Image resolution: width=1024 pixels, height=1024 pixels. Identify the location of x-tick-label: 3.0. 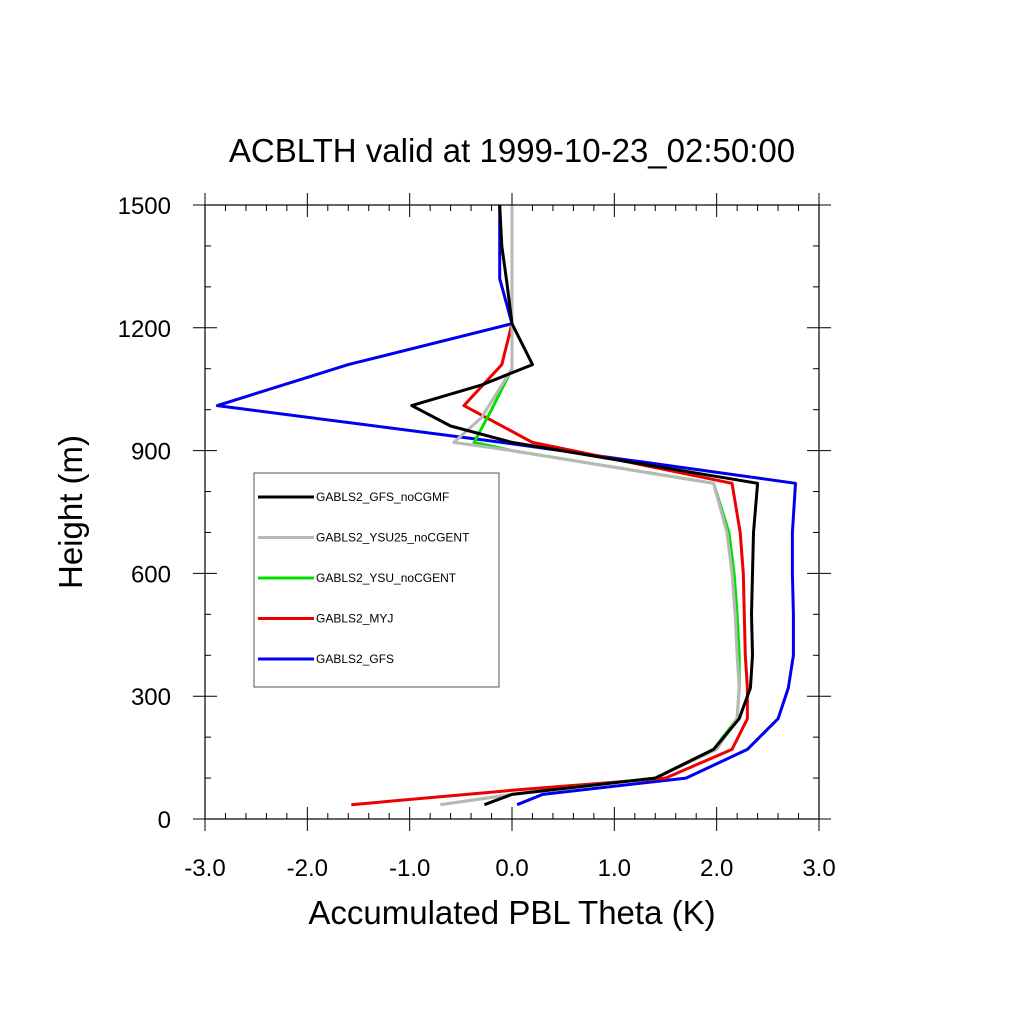
(818, 868).